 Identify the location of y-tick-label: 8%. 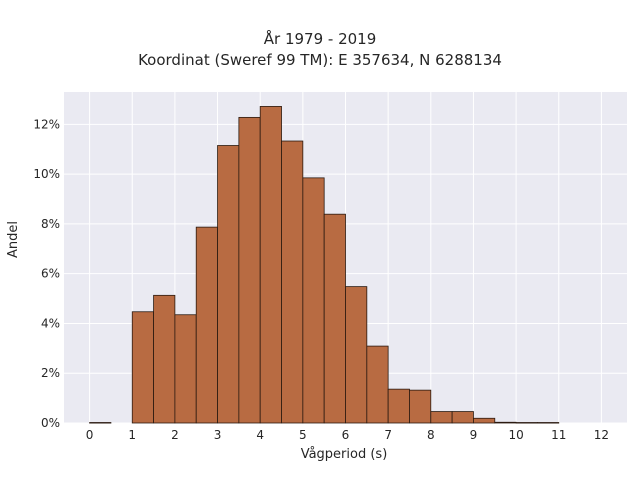
(50, 224).